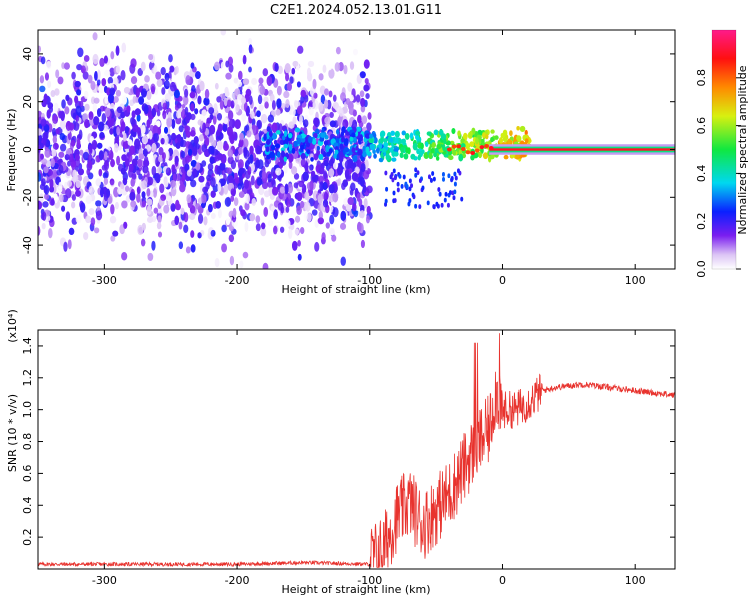 This screenshot has width=750, height=600. Describe the element at coordinates (27, 54) in the screenshot. I see `heatmap-y-tick-label: 40` at that location.